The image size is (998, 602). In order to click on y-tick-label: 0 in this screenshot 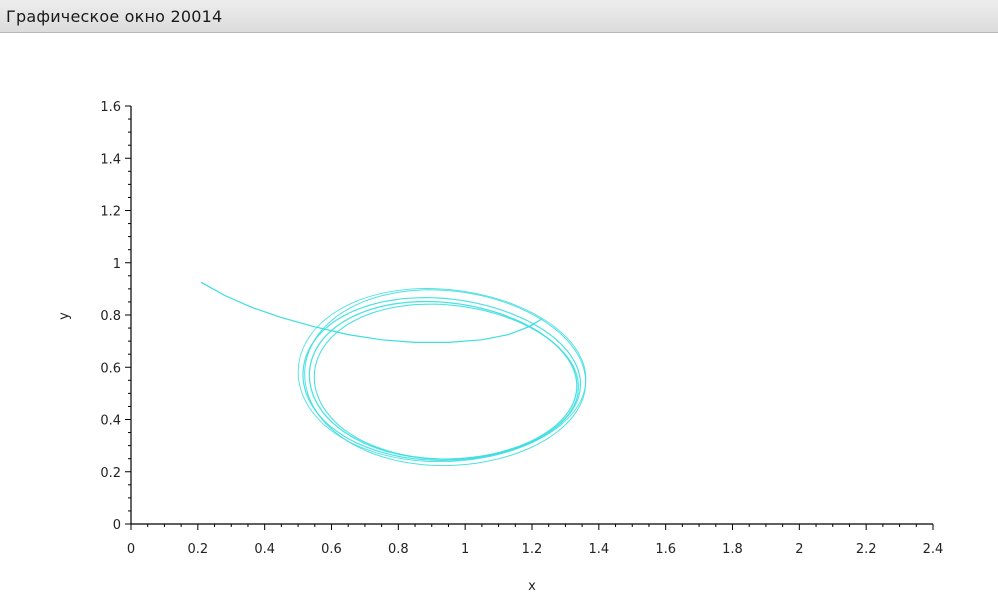, I will do `click(117, 525)`.